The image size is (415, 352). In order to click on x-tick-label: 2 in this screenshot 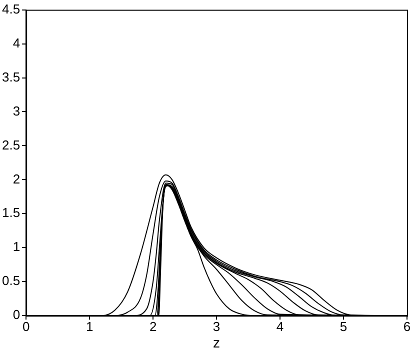, I will do `click(153, 326)`.